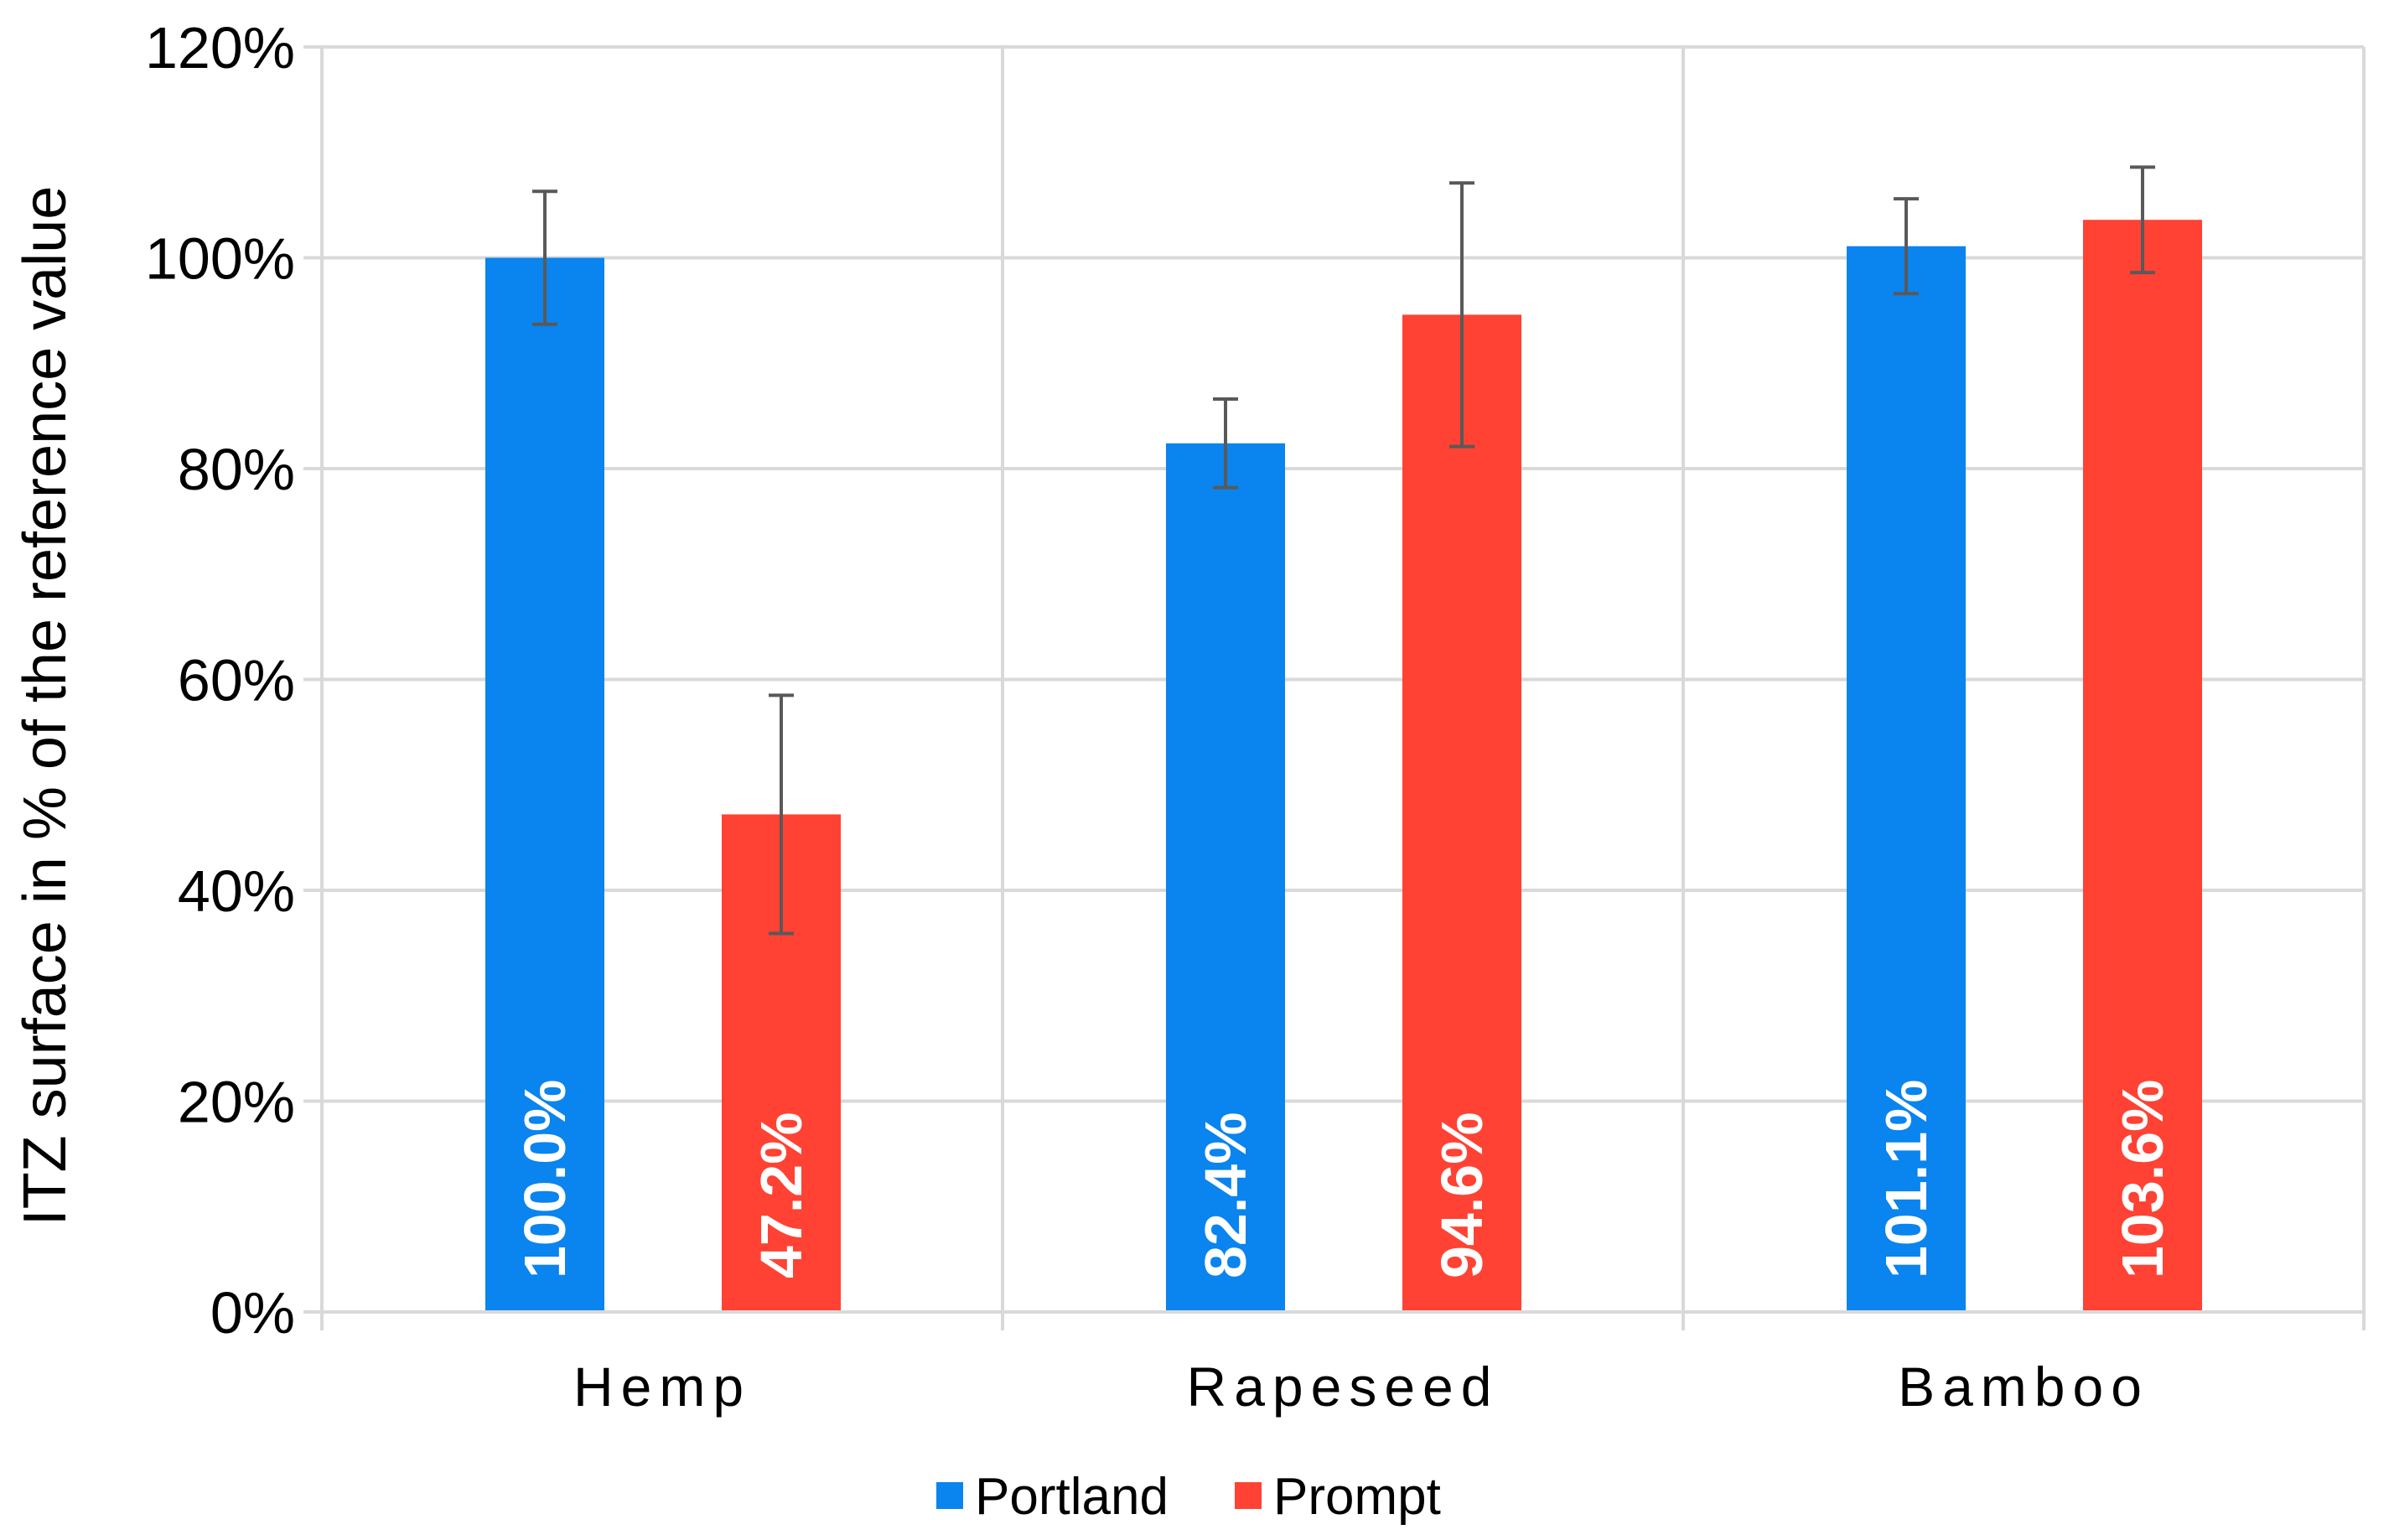 This screenshot has width=2389, height=1540. I want to click on y-tick-label: 0%, so click(252, 1313).